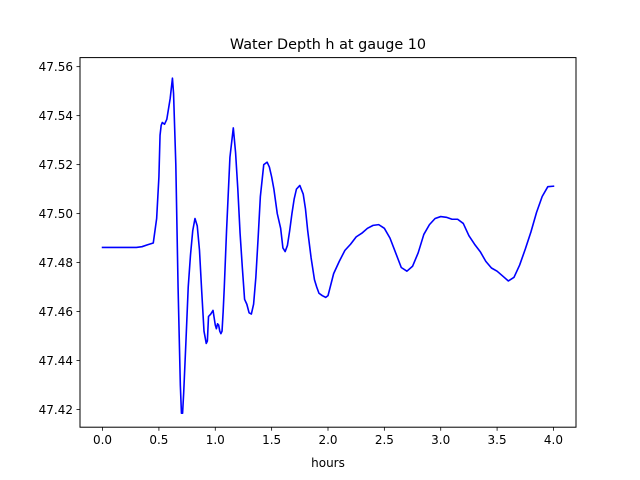 The height and width of the screenshot is (480, 640). Describe the element at coordinates (440, 440) in the screenshot. I see `x-tick-label: 3.0` at that location.